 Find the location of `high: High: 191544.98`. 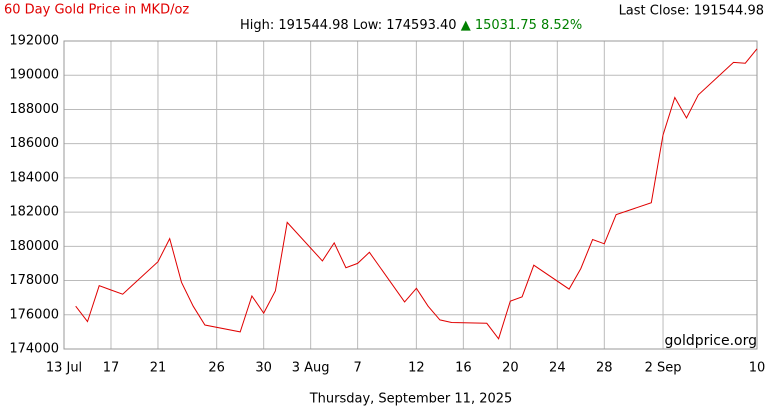

high: High: 191544.98 is located at coordinates (294, 25).